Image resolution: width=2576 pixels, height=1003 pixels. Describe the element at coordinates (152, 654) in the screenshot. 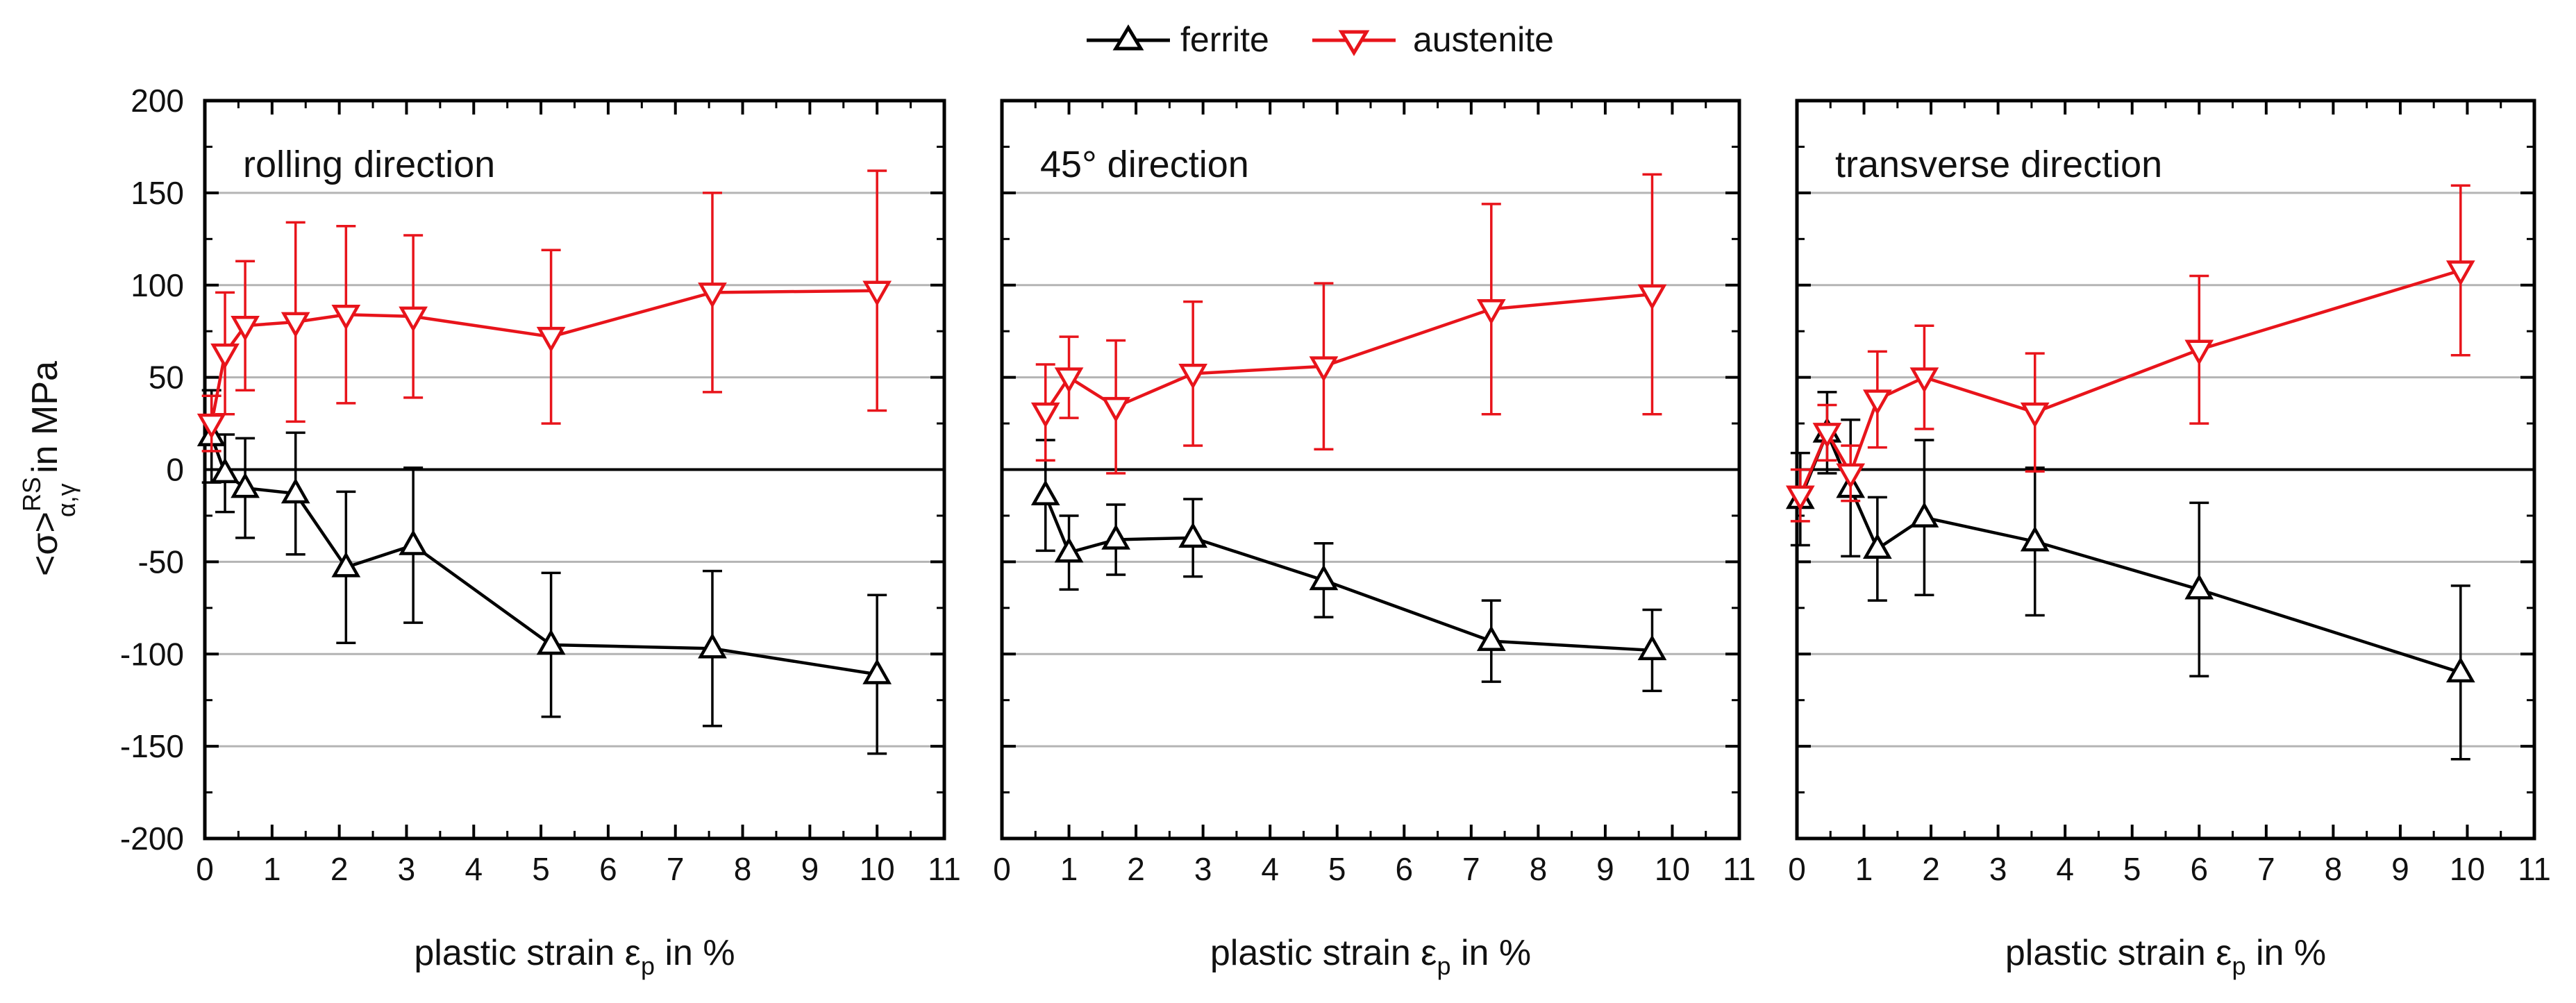

I see `y-tick-label: -100` at that location.